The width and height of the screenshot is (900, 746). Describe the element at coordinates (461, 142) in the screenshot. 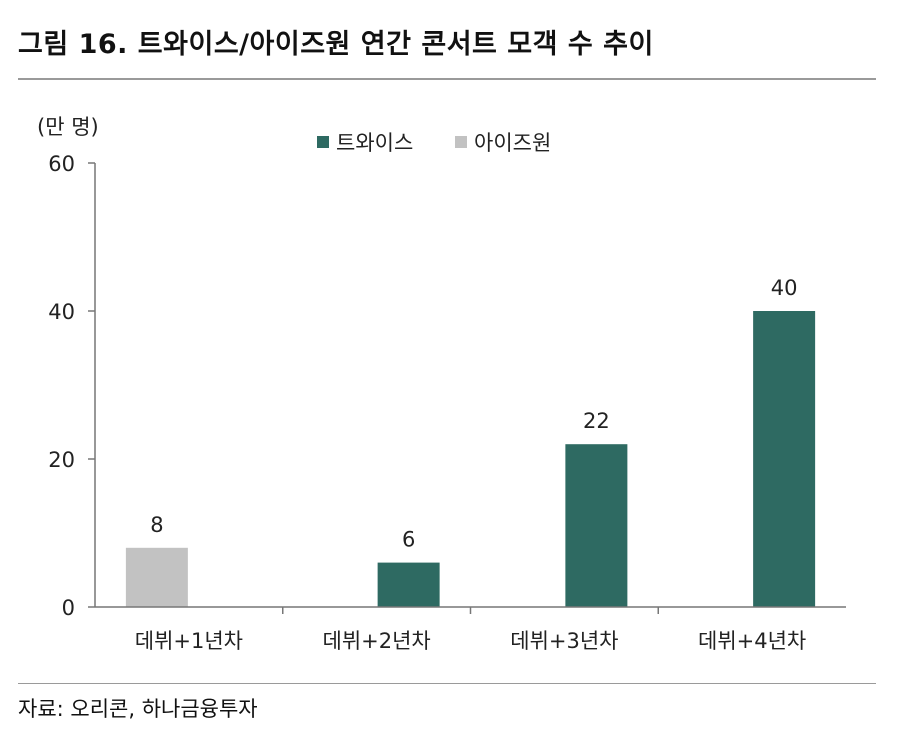

I see `legend-swatch-izone` at that location.